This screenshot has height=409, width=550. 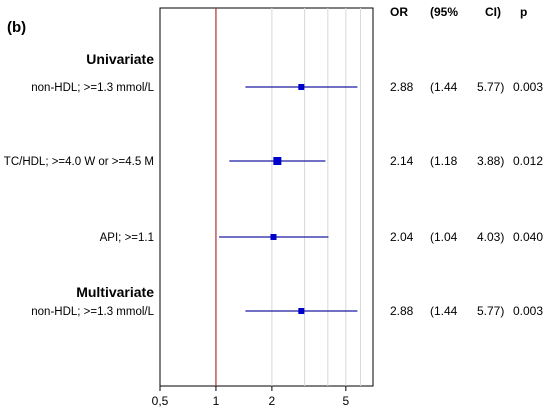 What do you see at coordinates (490, 161) in the screenshot?
I see `ci-upper: 3.88)` at bounding box center [490, 161].